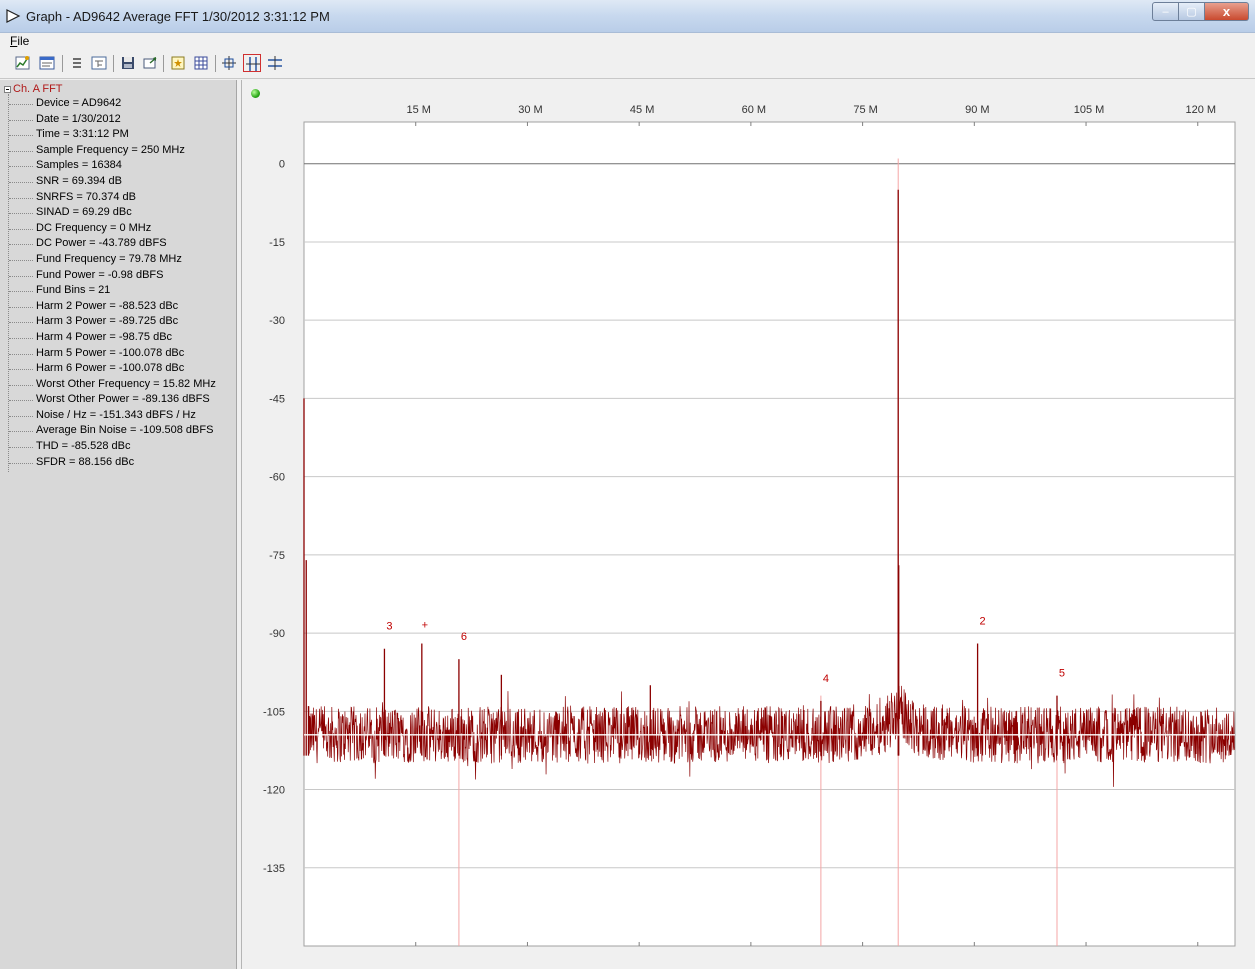  What do you see at coordinates (108, 166) in the screenshot?
I see `tree-item: Samples = 16384` at bounding box center [108, 166].